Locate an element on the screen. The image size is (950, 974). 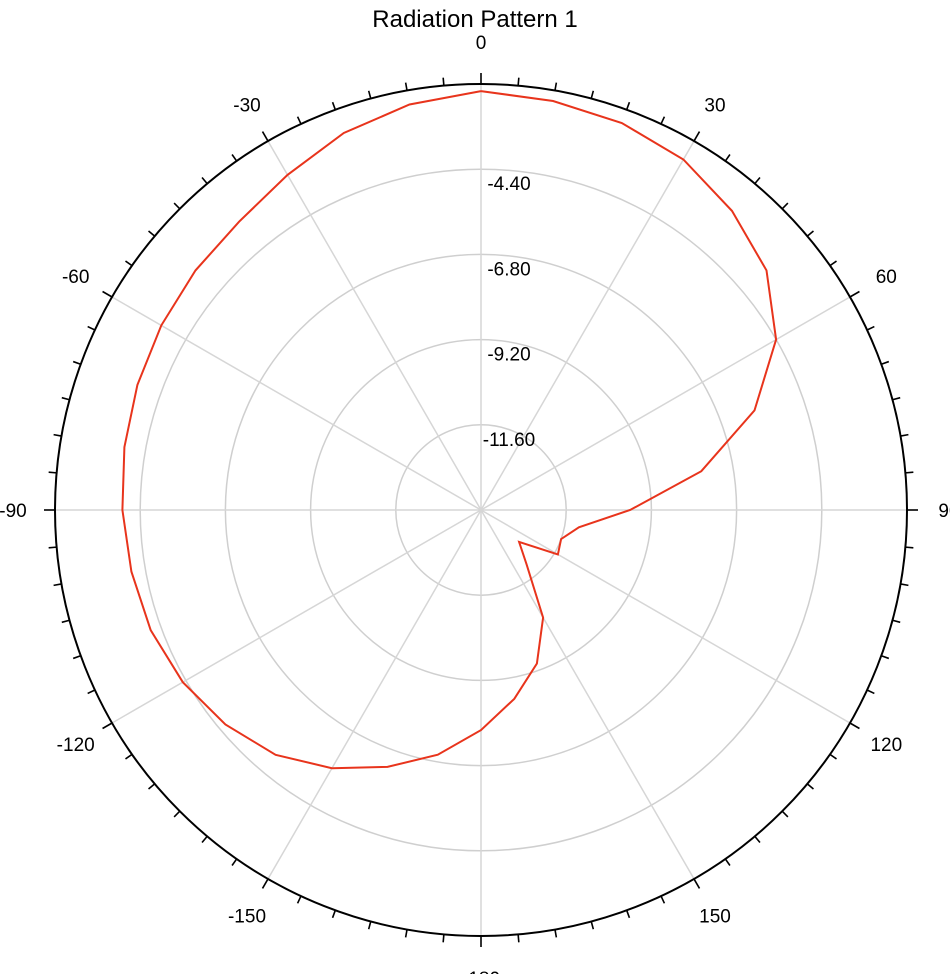
angle-label: -60 is located at coordinates (75, 277).